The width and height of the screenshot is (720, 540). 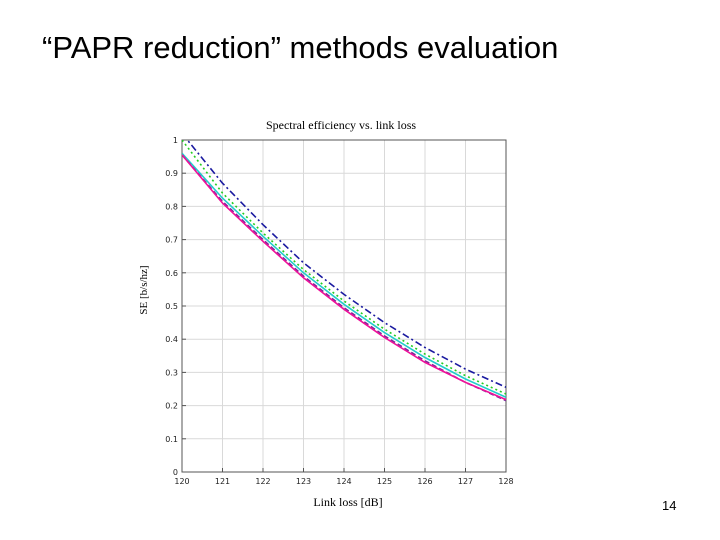 What do you see at coordinates (465, 481) in the screenshot?
I see `x-tick-label: 127` at bounding box center [465, 481].